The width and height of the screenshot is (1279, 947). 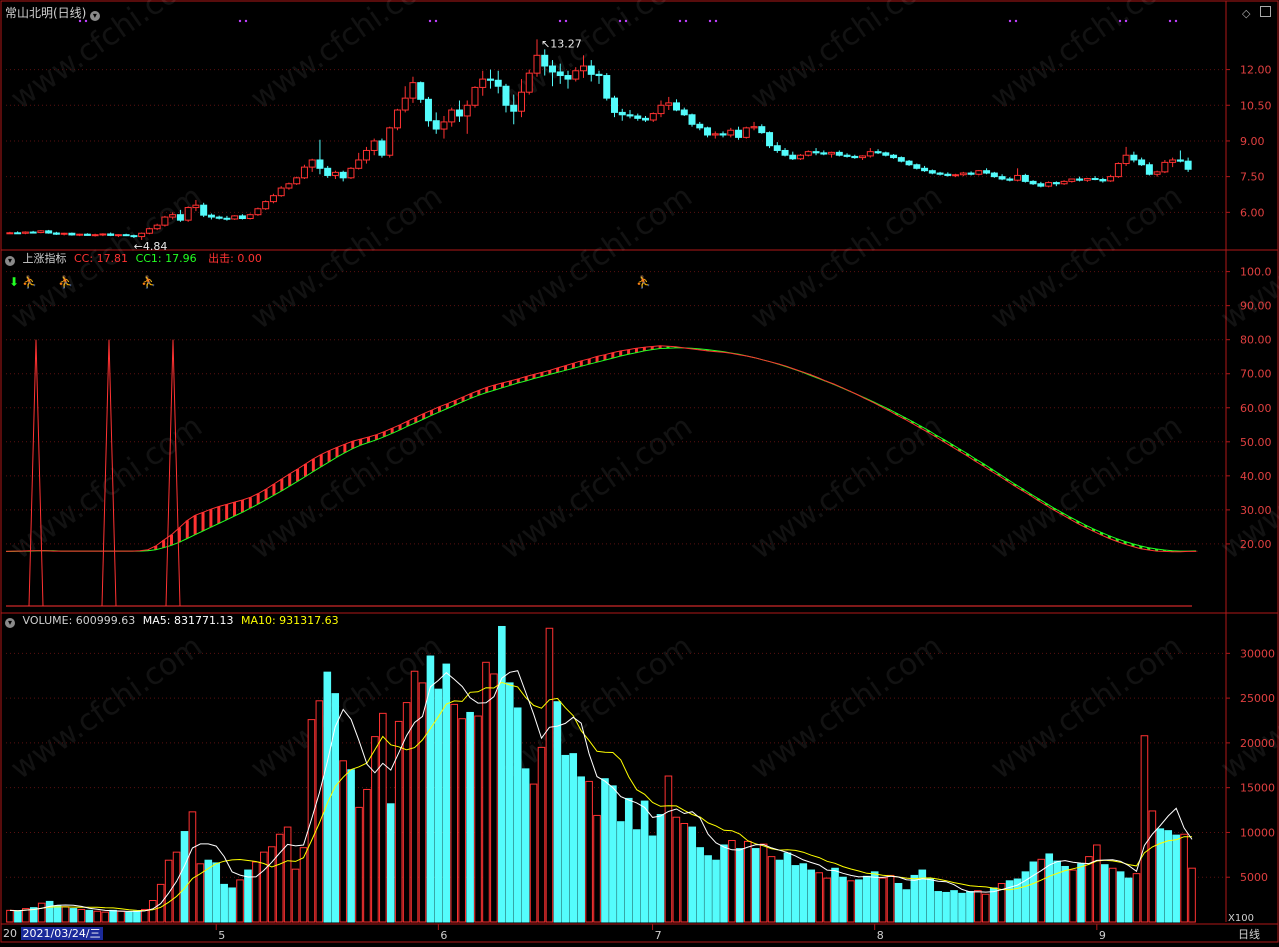 What do you see at coordinates (658, 935) in the screenshot?
I see `month-label: 7` at bounding box center [658, 935].